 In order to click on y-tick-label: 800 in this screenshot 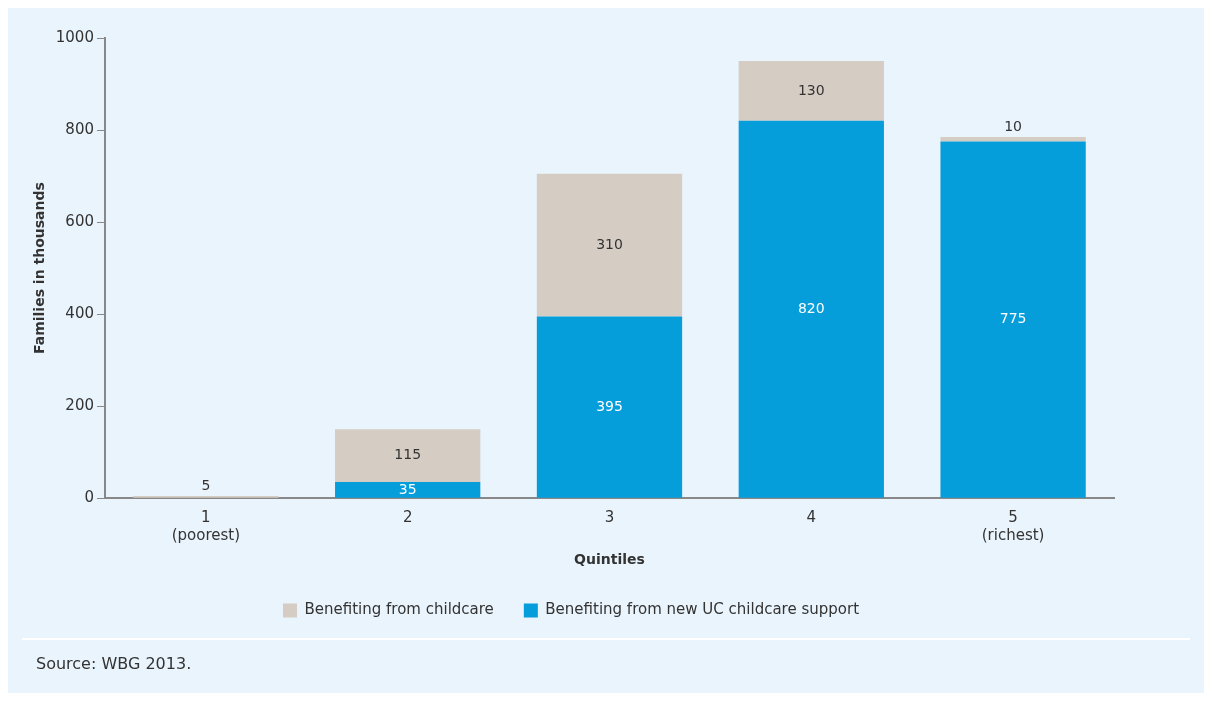, I will do `click(79, 128)`.